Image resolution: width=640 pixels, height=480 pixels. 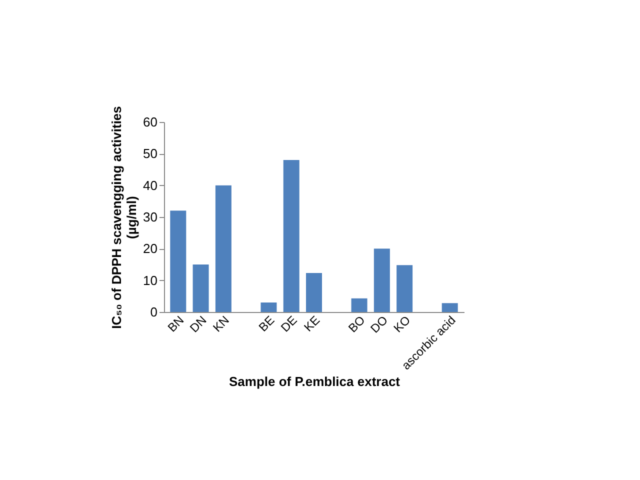 What do you see at coordinates (198, 324) in the screenshot?
I see `x-tick-label: DN` at bounding box center [198, 324].